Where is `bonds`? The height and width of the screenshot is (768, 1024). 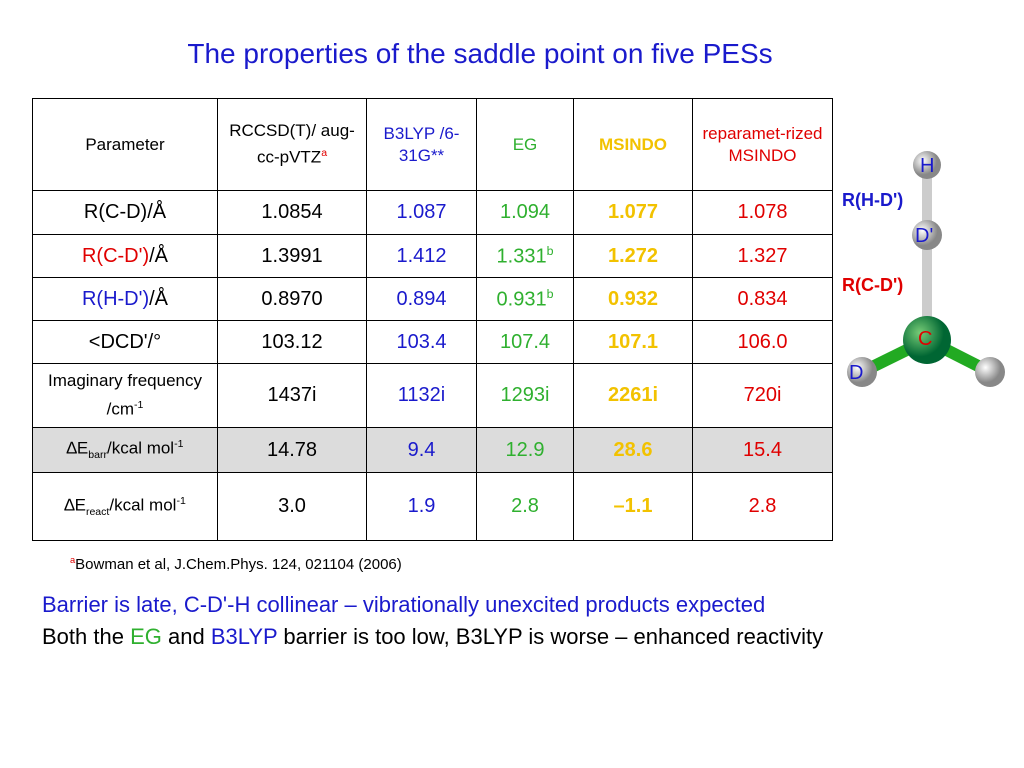
bonds is located at coordinates (926, 274).